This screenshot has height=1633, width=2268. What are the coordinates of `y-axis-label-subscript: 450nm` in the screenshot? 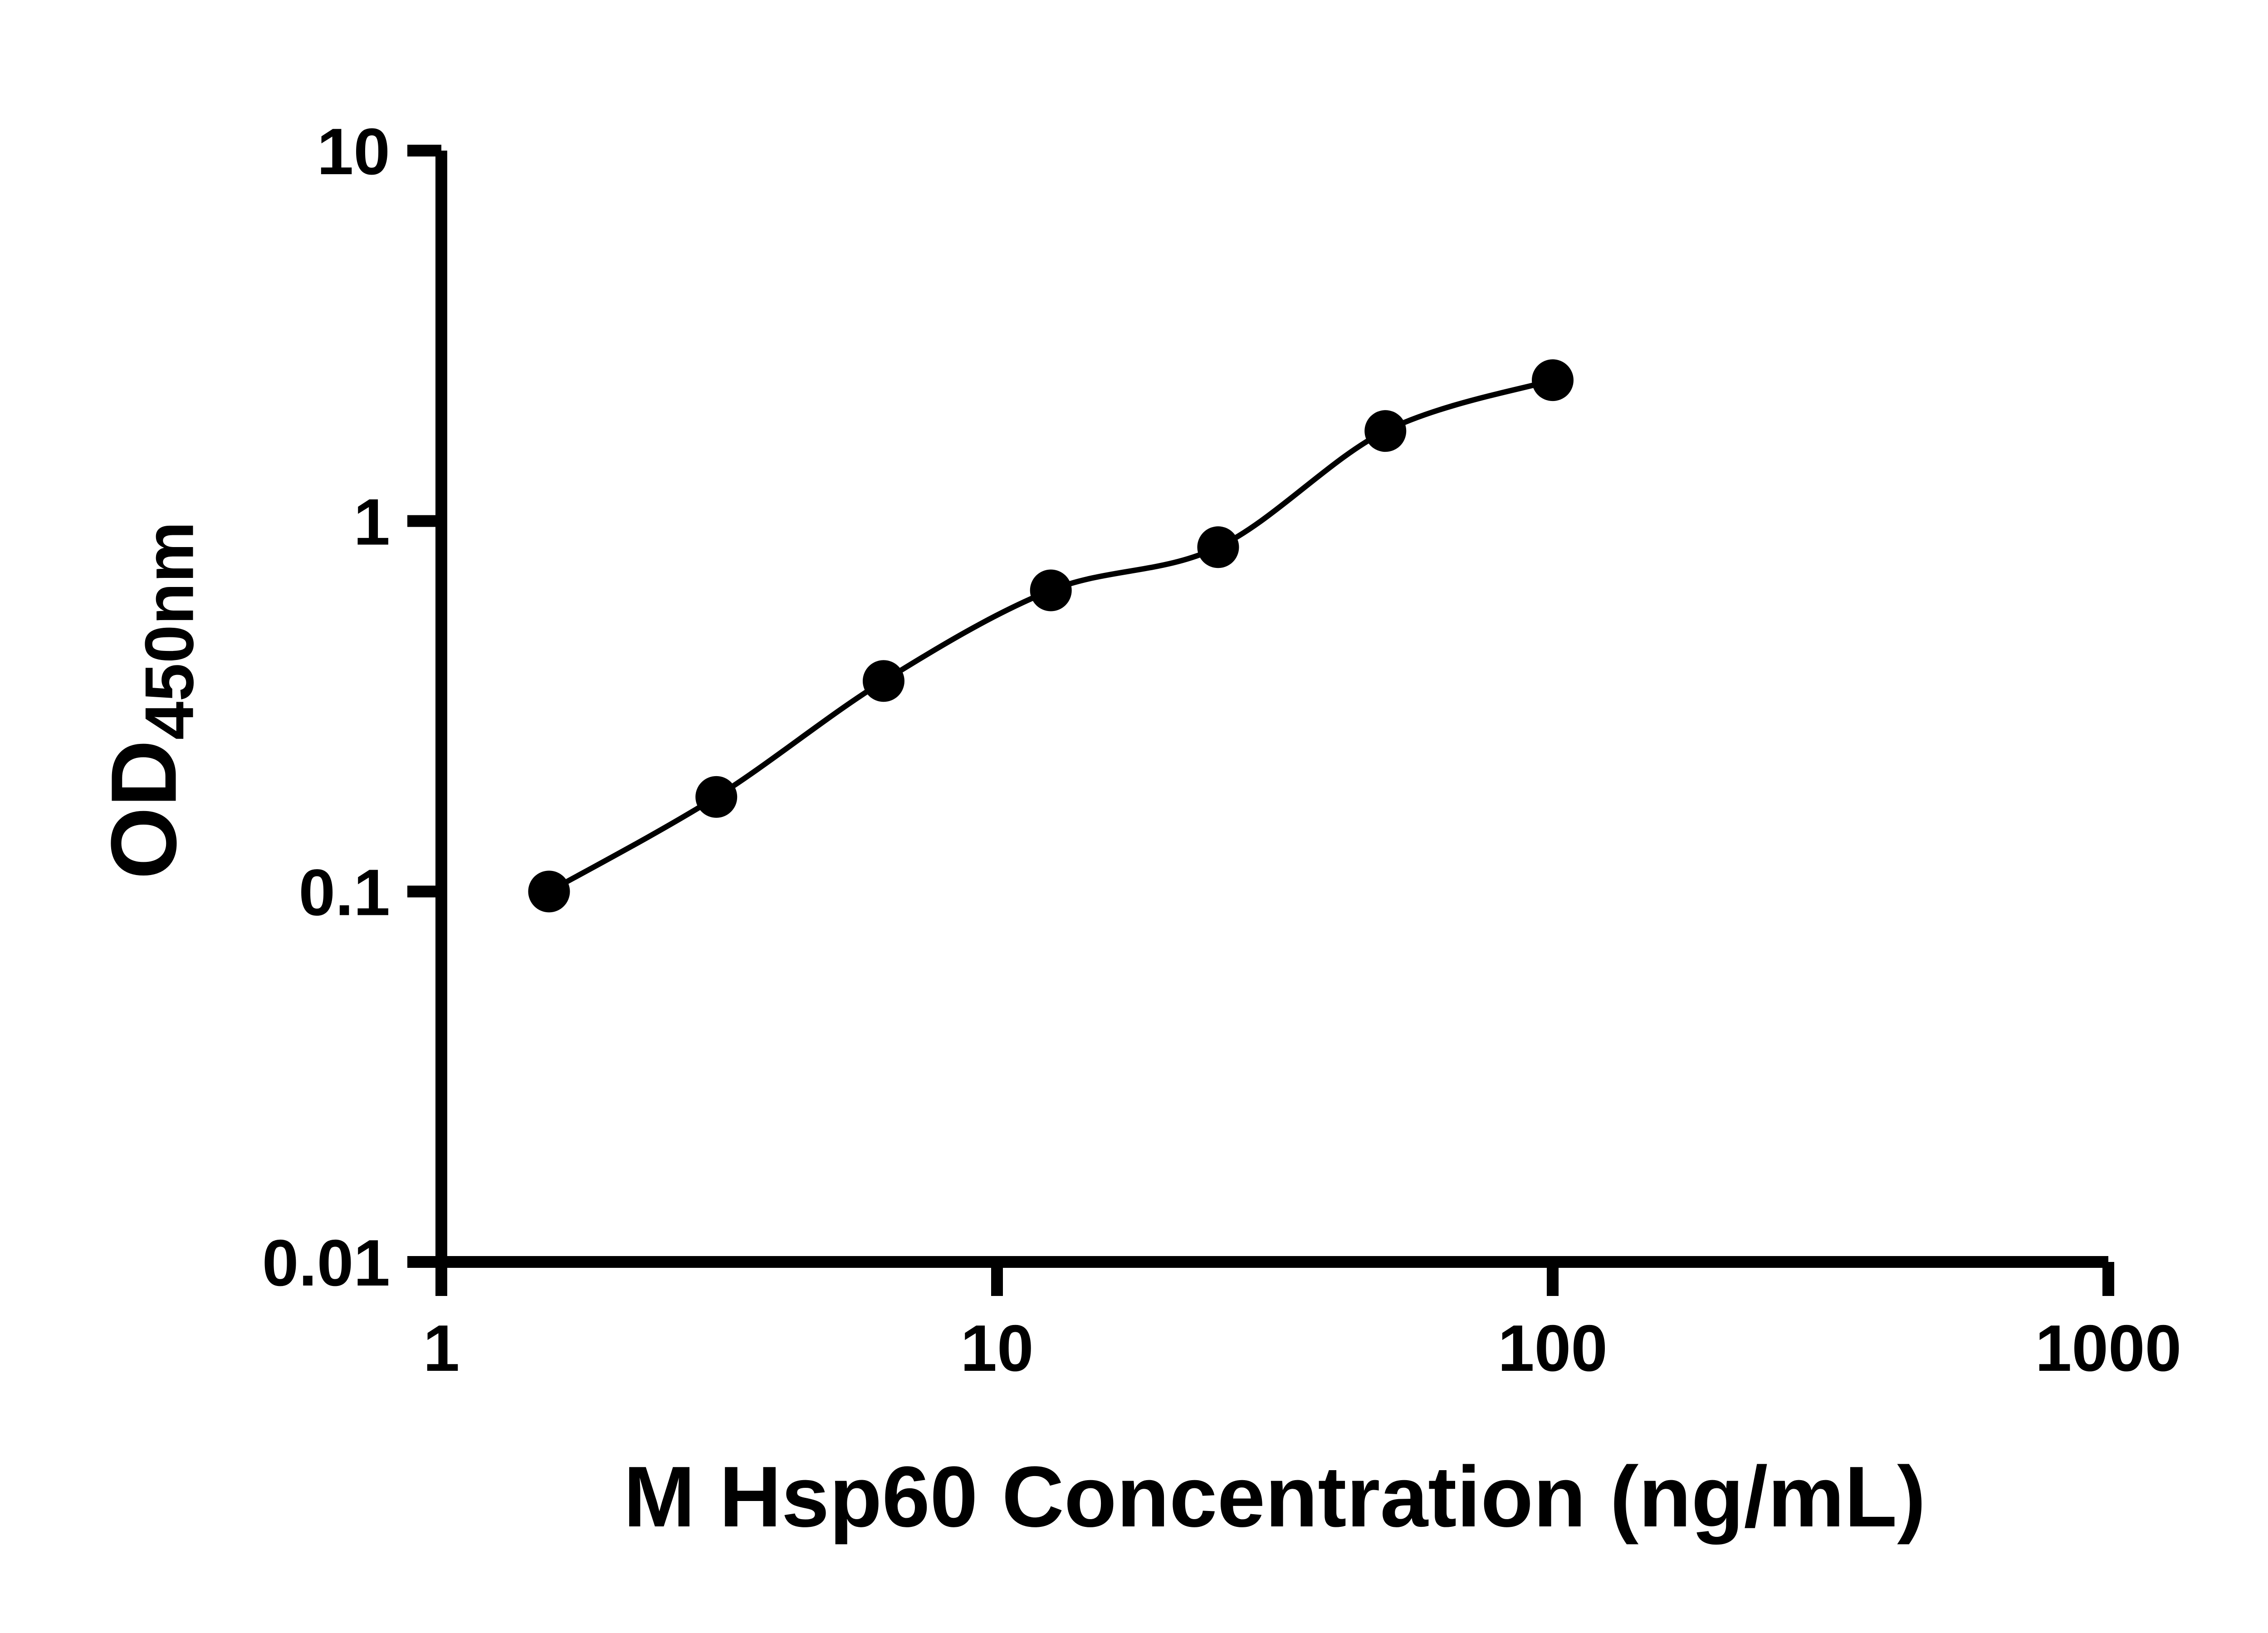 It's located at (170, 630).